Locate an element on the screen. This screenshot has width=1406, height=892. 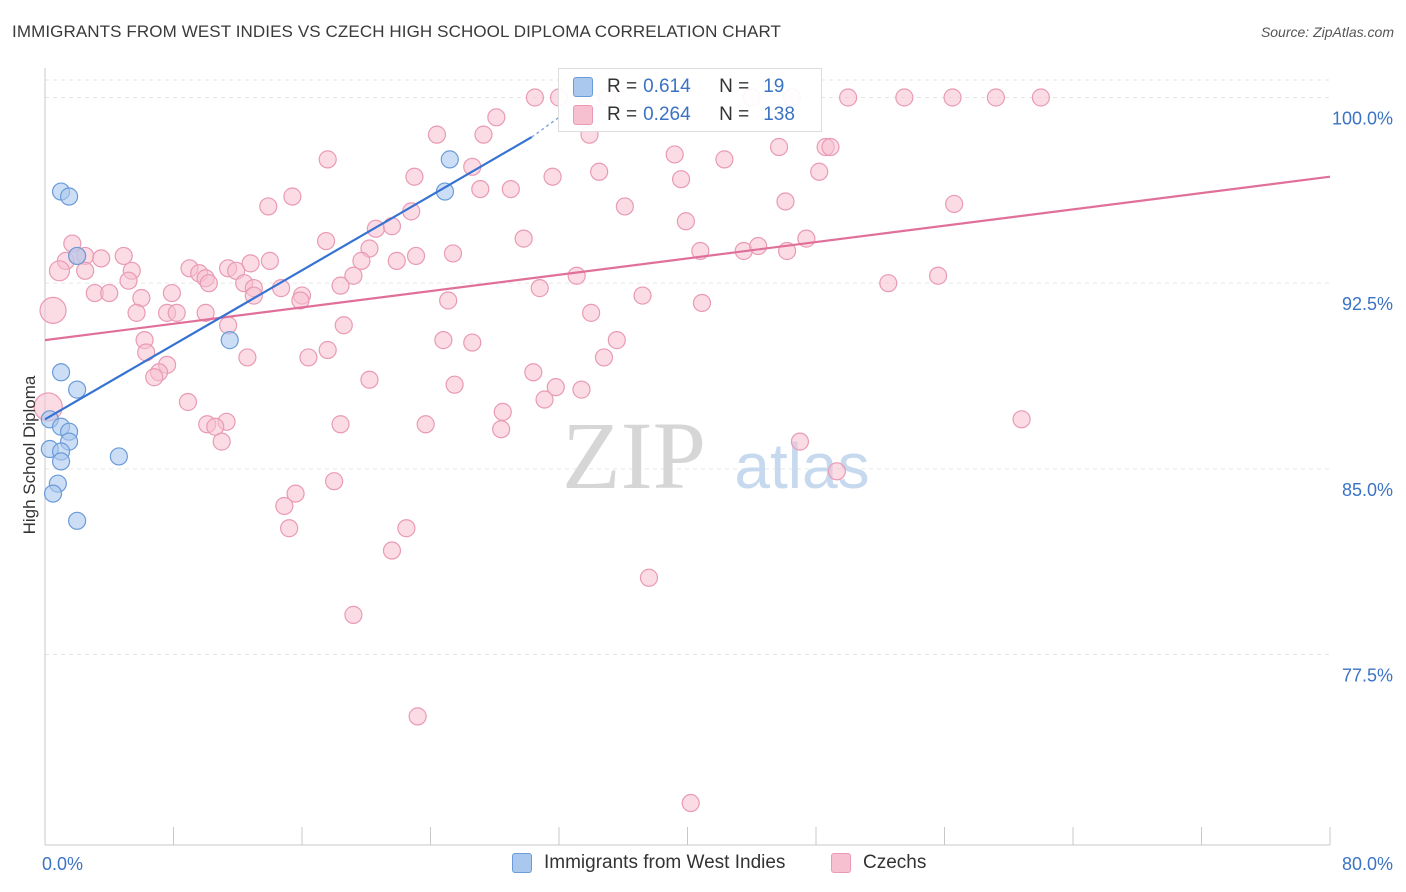
correlation-legend: R = 0.614 N = 19 R = 0.264 N = 138 is located at coordinates (690, 100).